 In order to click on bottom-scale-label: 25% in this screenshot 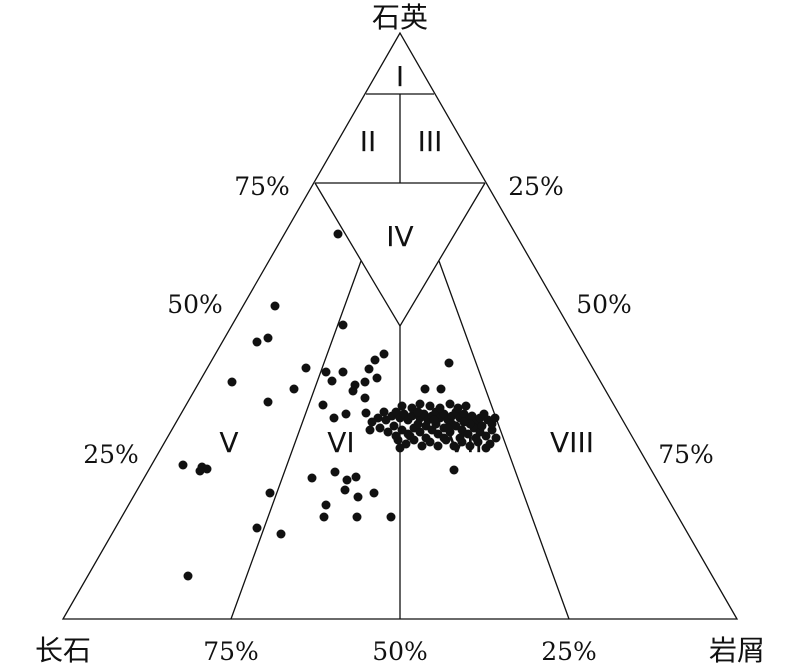, I will do `click(569, 651)`.